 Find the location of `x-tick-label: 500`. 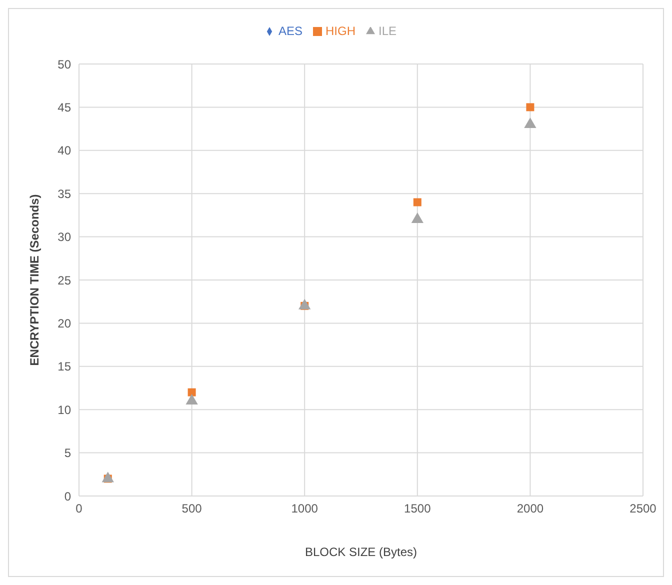

x-tick-label: 500 is located at coordinates (192, 509).